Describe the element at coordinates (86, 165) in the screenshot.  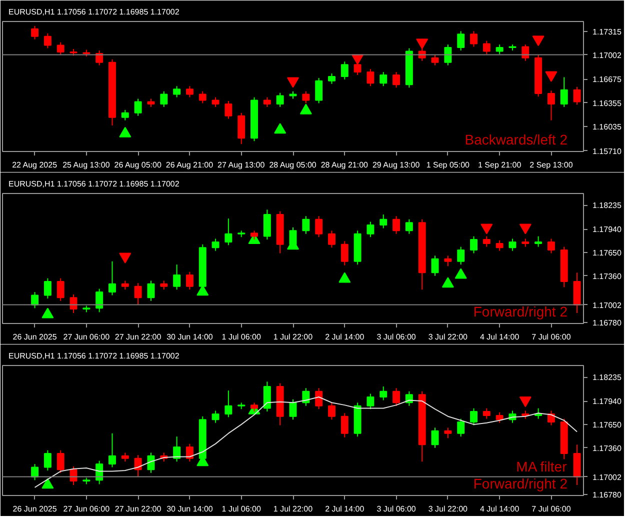
I see `x-tick-label: 25 Aug 13:00` at that location.